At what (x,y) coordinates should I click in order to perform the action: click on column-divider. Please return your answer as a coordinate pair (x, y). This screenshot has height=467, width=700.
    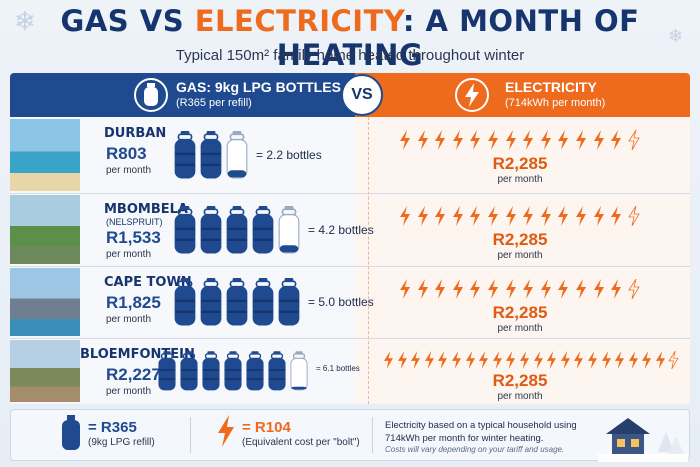
    Looking at the image, I should click on (368, 260).